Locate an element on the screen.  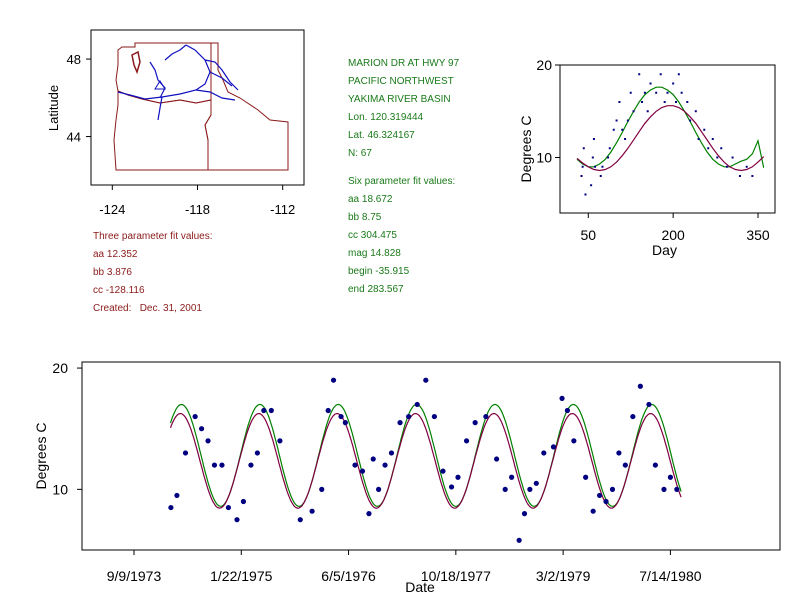
three-param-cc: cc -128.116 is located at coordinates (119, 290).